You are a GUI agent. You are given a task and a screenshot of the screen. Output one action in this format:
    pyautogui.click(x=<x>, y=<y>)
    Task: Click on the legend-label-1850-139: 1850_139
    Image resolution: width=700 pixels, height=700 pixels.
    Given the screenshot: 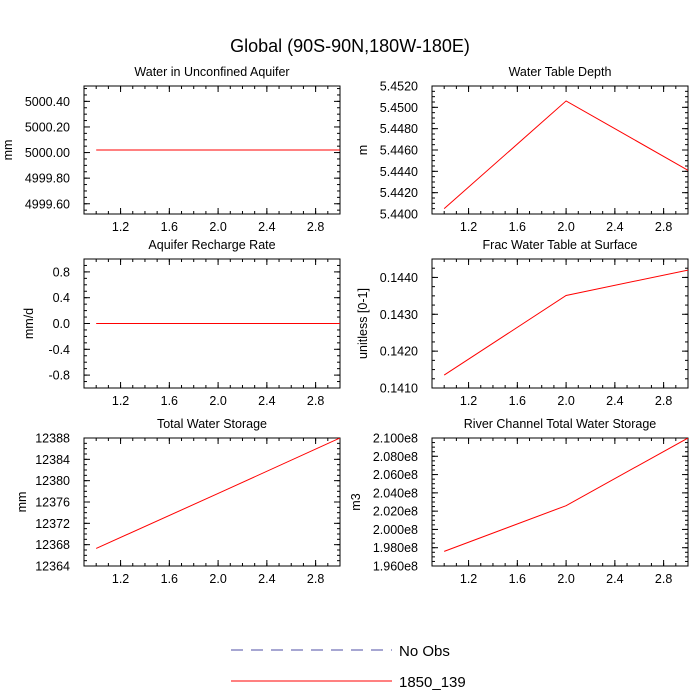 What is the action you would take?
    pyautogui.click(x=432, y=682)
    